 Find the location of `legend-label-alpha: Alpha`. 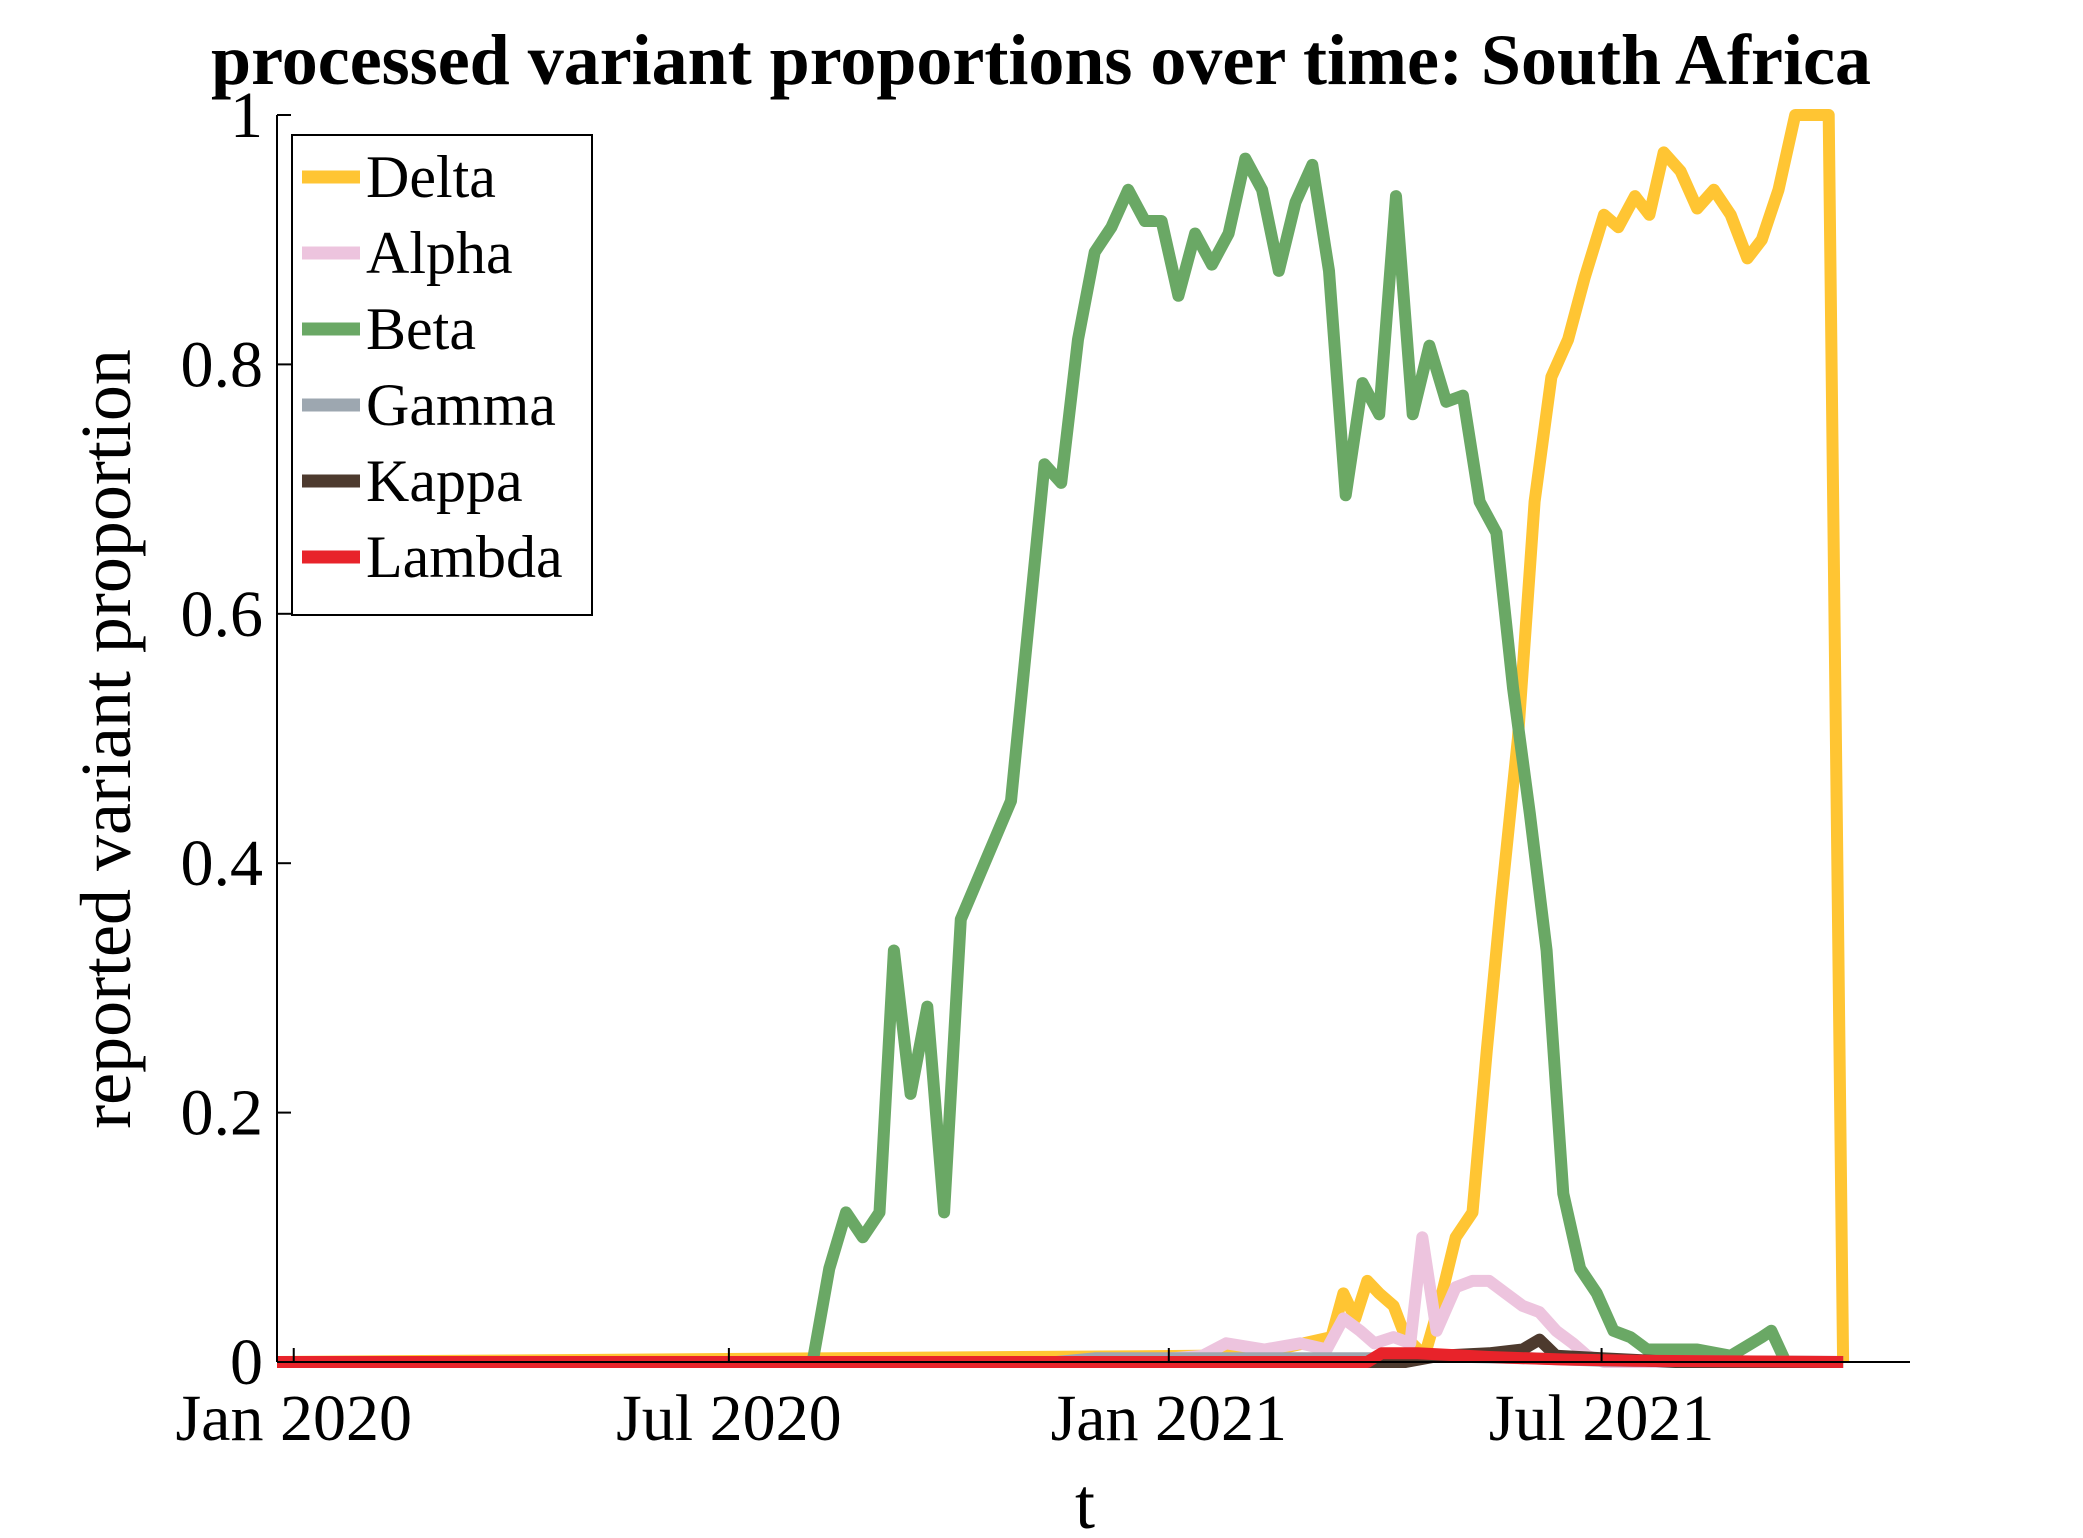

legend-label-alpha: Alpha is located at coordinates (439, 253).